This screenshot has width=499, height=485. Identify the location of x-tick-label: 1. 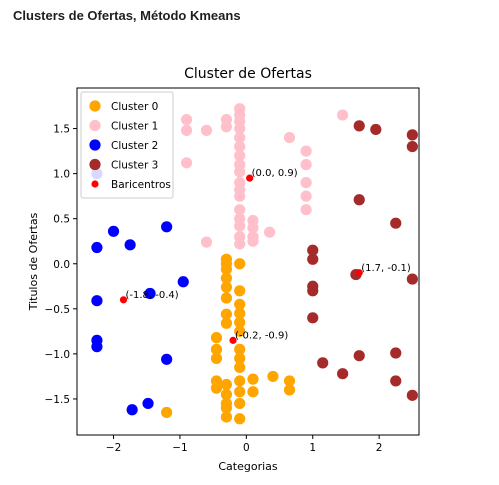
(312, 448).